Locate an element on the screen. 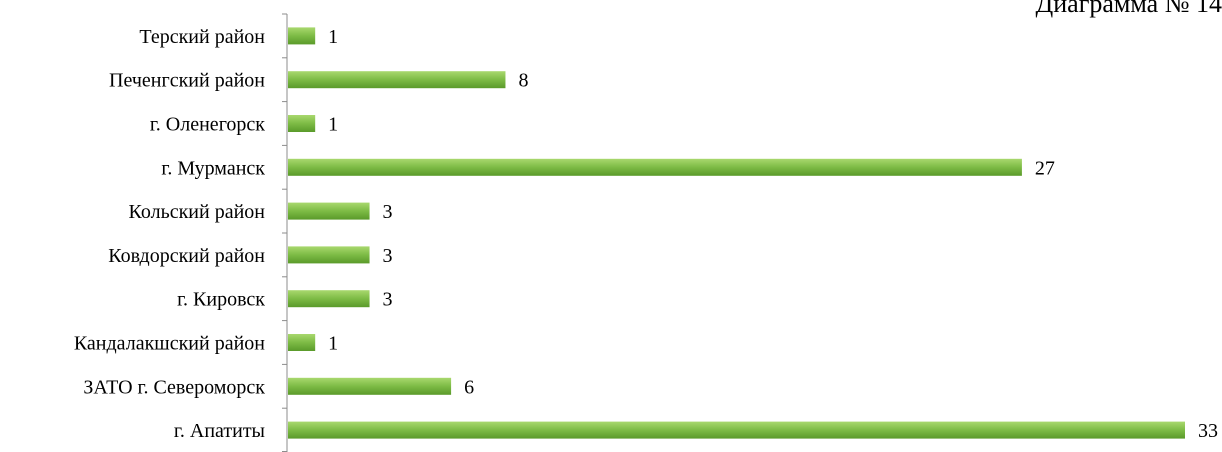 The width and height of the screenshot is (1222, 452). data-label: 33 is located at coordinates (1208, 431).